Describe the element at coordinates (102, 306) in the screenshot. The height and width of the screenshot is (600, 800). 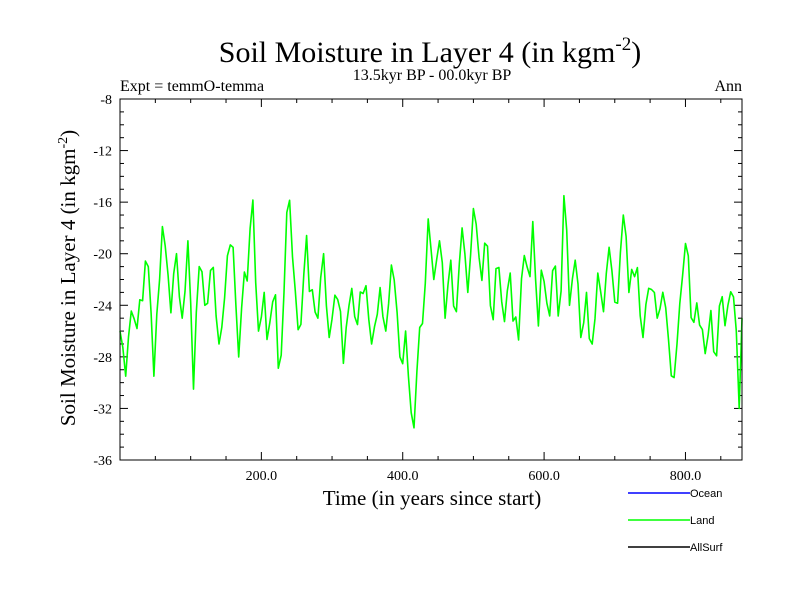
I see `y-tick-label: -24` at that location.